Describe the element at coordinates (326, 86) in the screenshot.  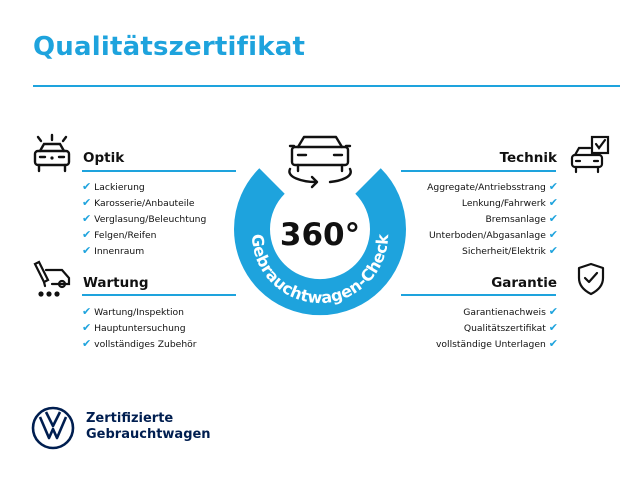
I see `title-divider` at that location.